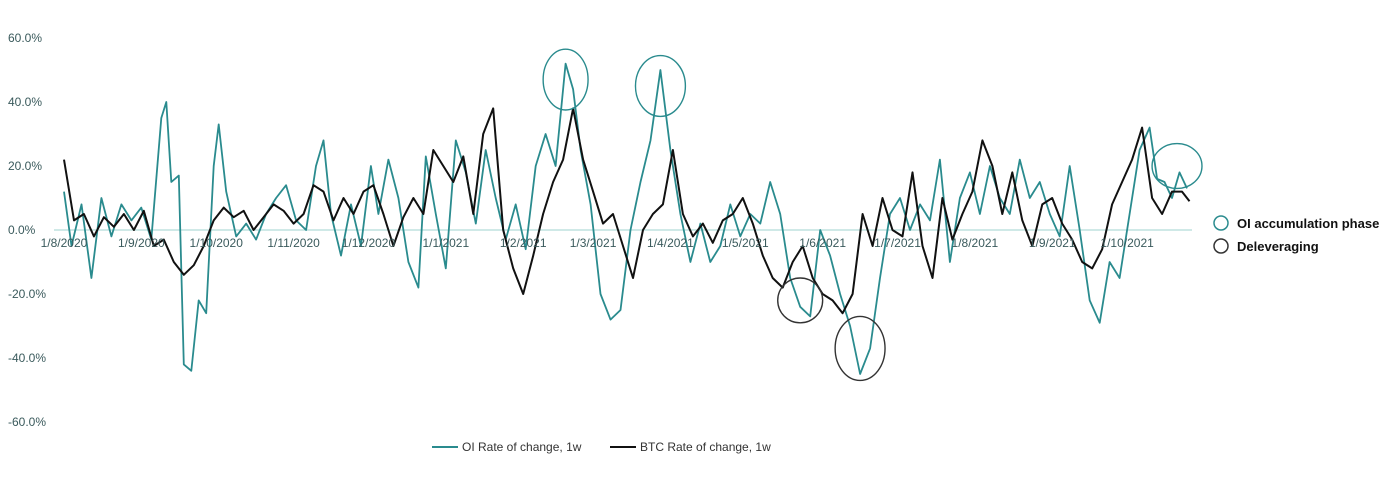 Image resolution: width=1400 pixels, height=484 pixels. I want to click on series-legend-label: OI Rate of change, 1w, so click(522, 447).